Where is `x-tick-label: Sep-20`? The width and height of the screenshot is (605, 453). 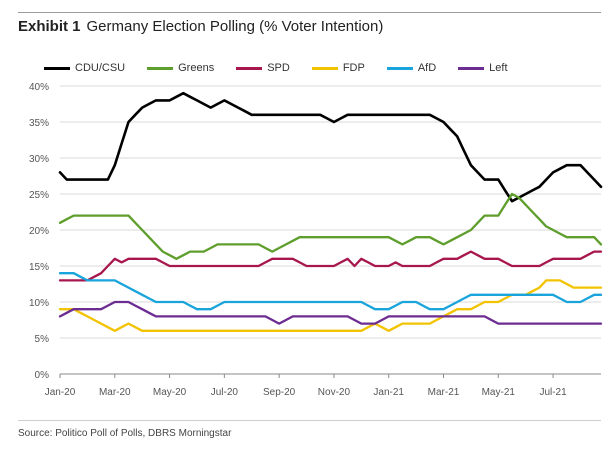 x-tick-label: Sep-20 is located at coordinates (279, 392).